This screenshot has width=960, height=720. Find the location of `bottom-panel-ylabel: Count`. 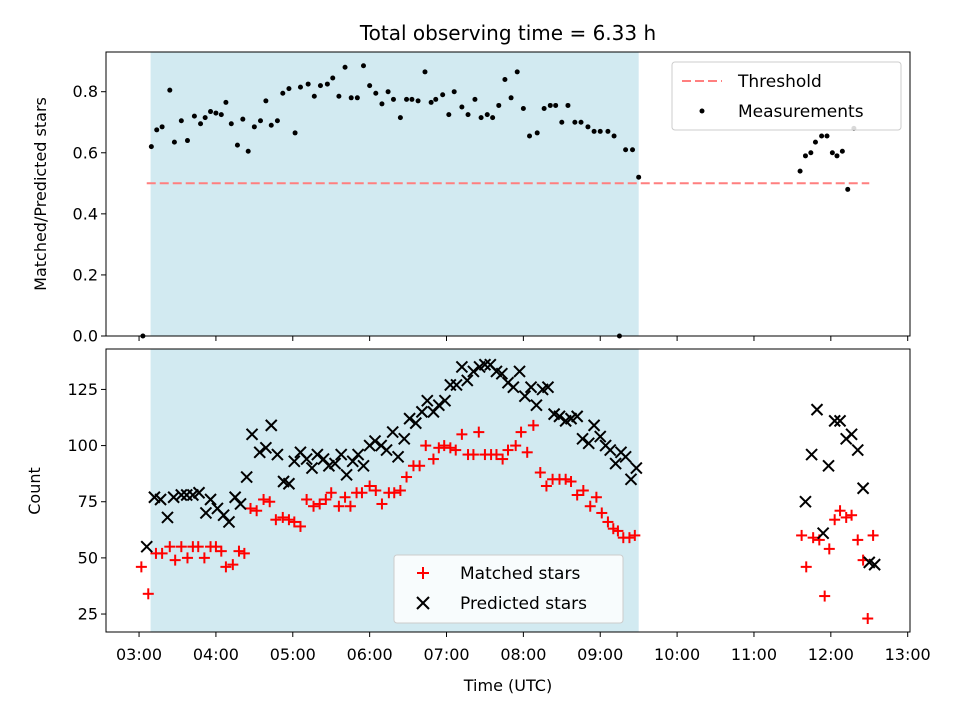

bottom-panel-ylabel: Count is located at coordinates (34, 491).